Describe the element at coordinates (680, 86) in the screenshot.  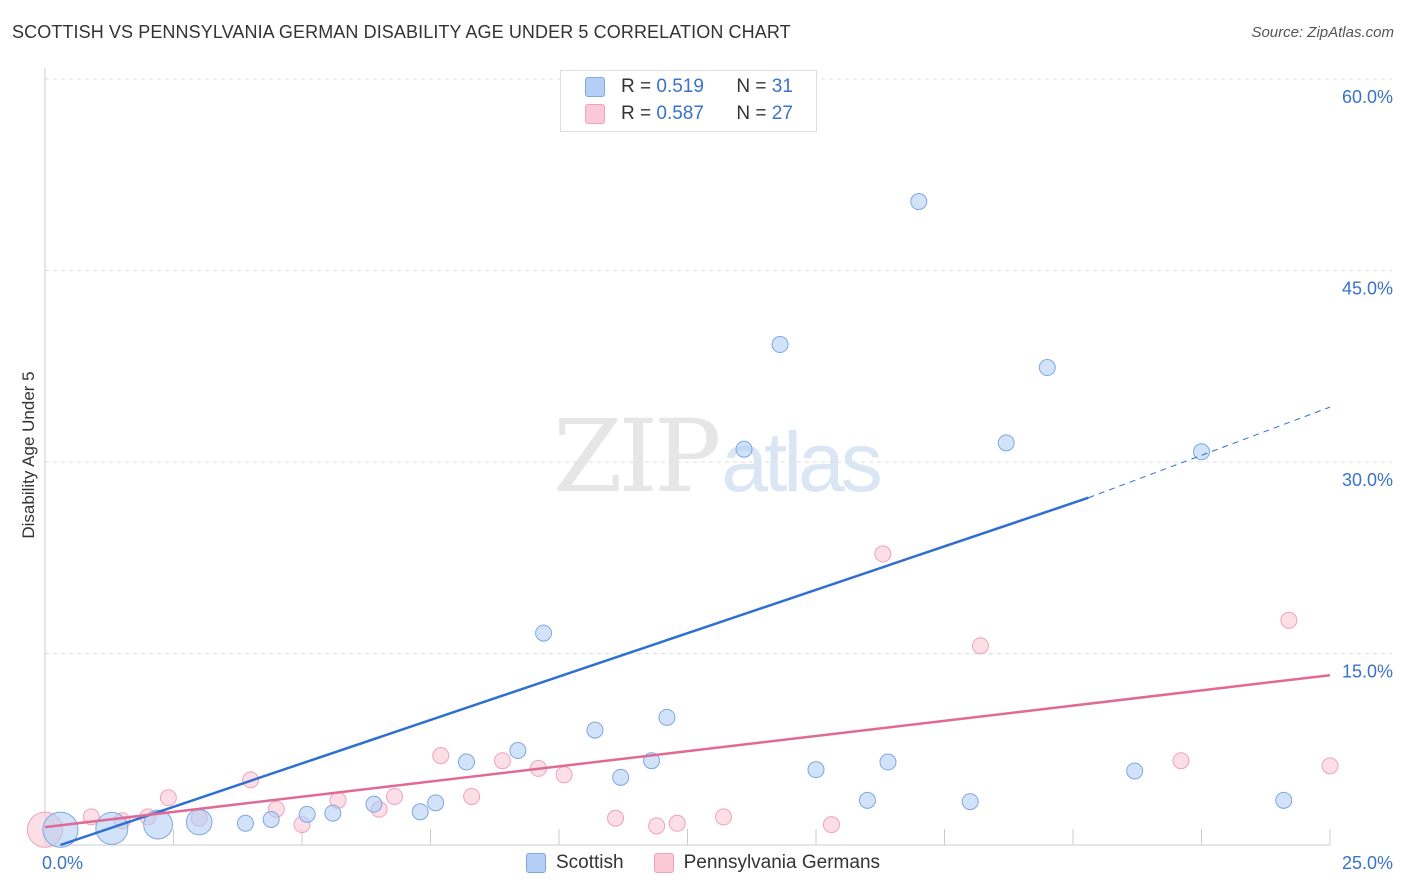
I see `scottish-r-value: 0.519` at that location.